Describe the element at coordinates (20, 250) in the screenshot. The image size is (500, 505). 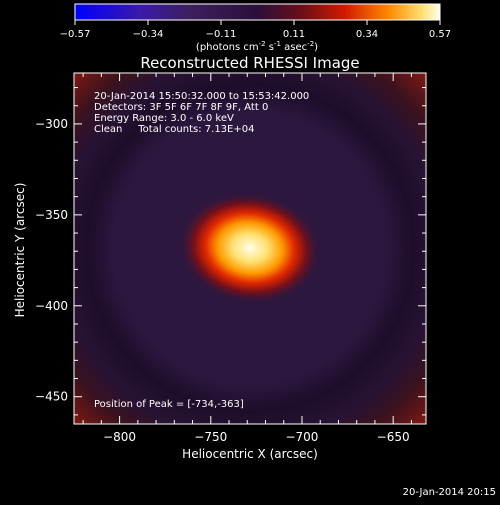
I see `y-axis-label: Heliocentric Y (arcsec)` at that location.